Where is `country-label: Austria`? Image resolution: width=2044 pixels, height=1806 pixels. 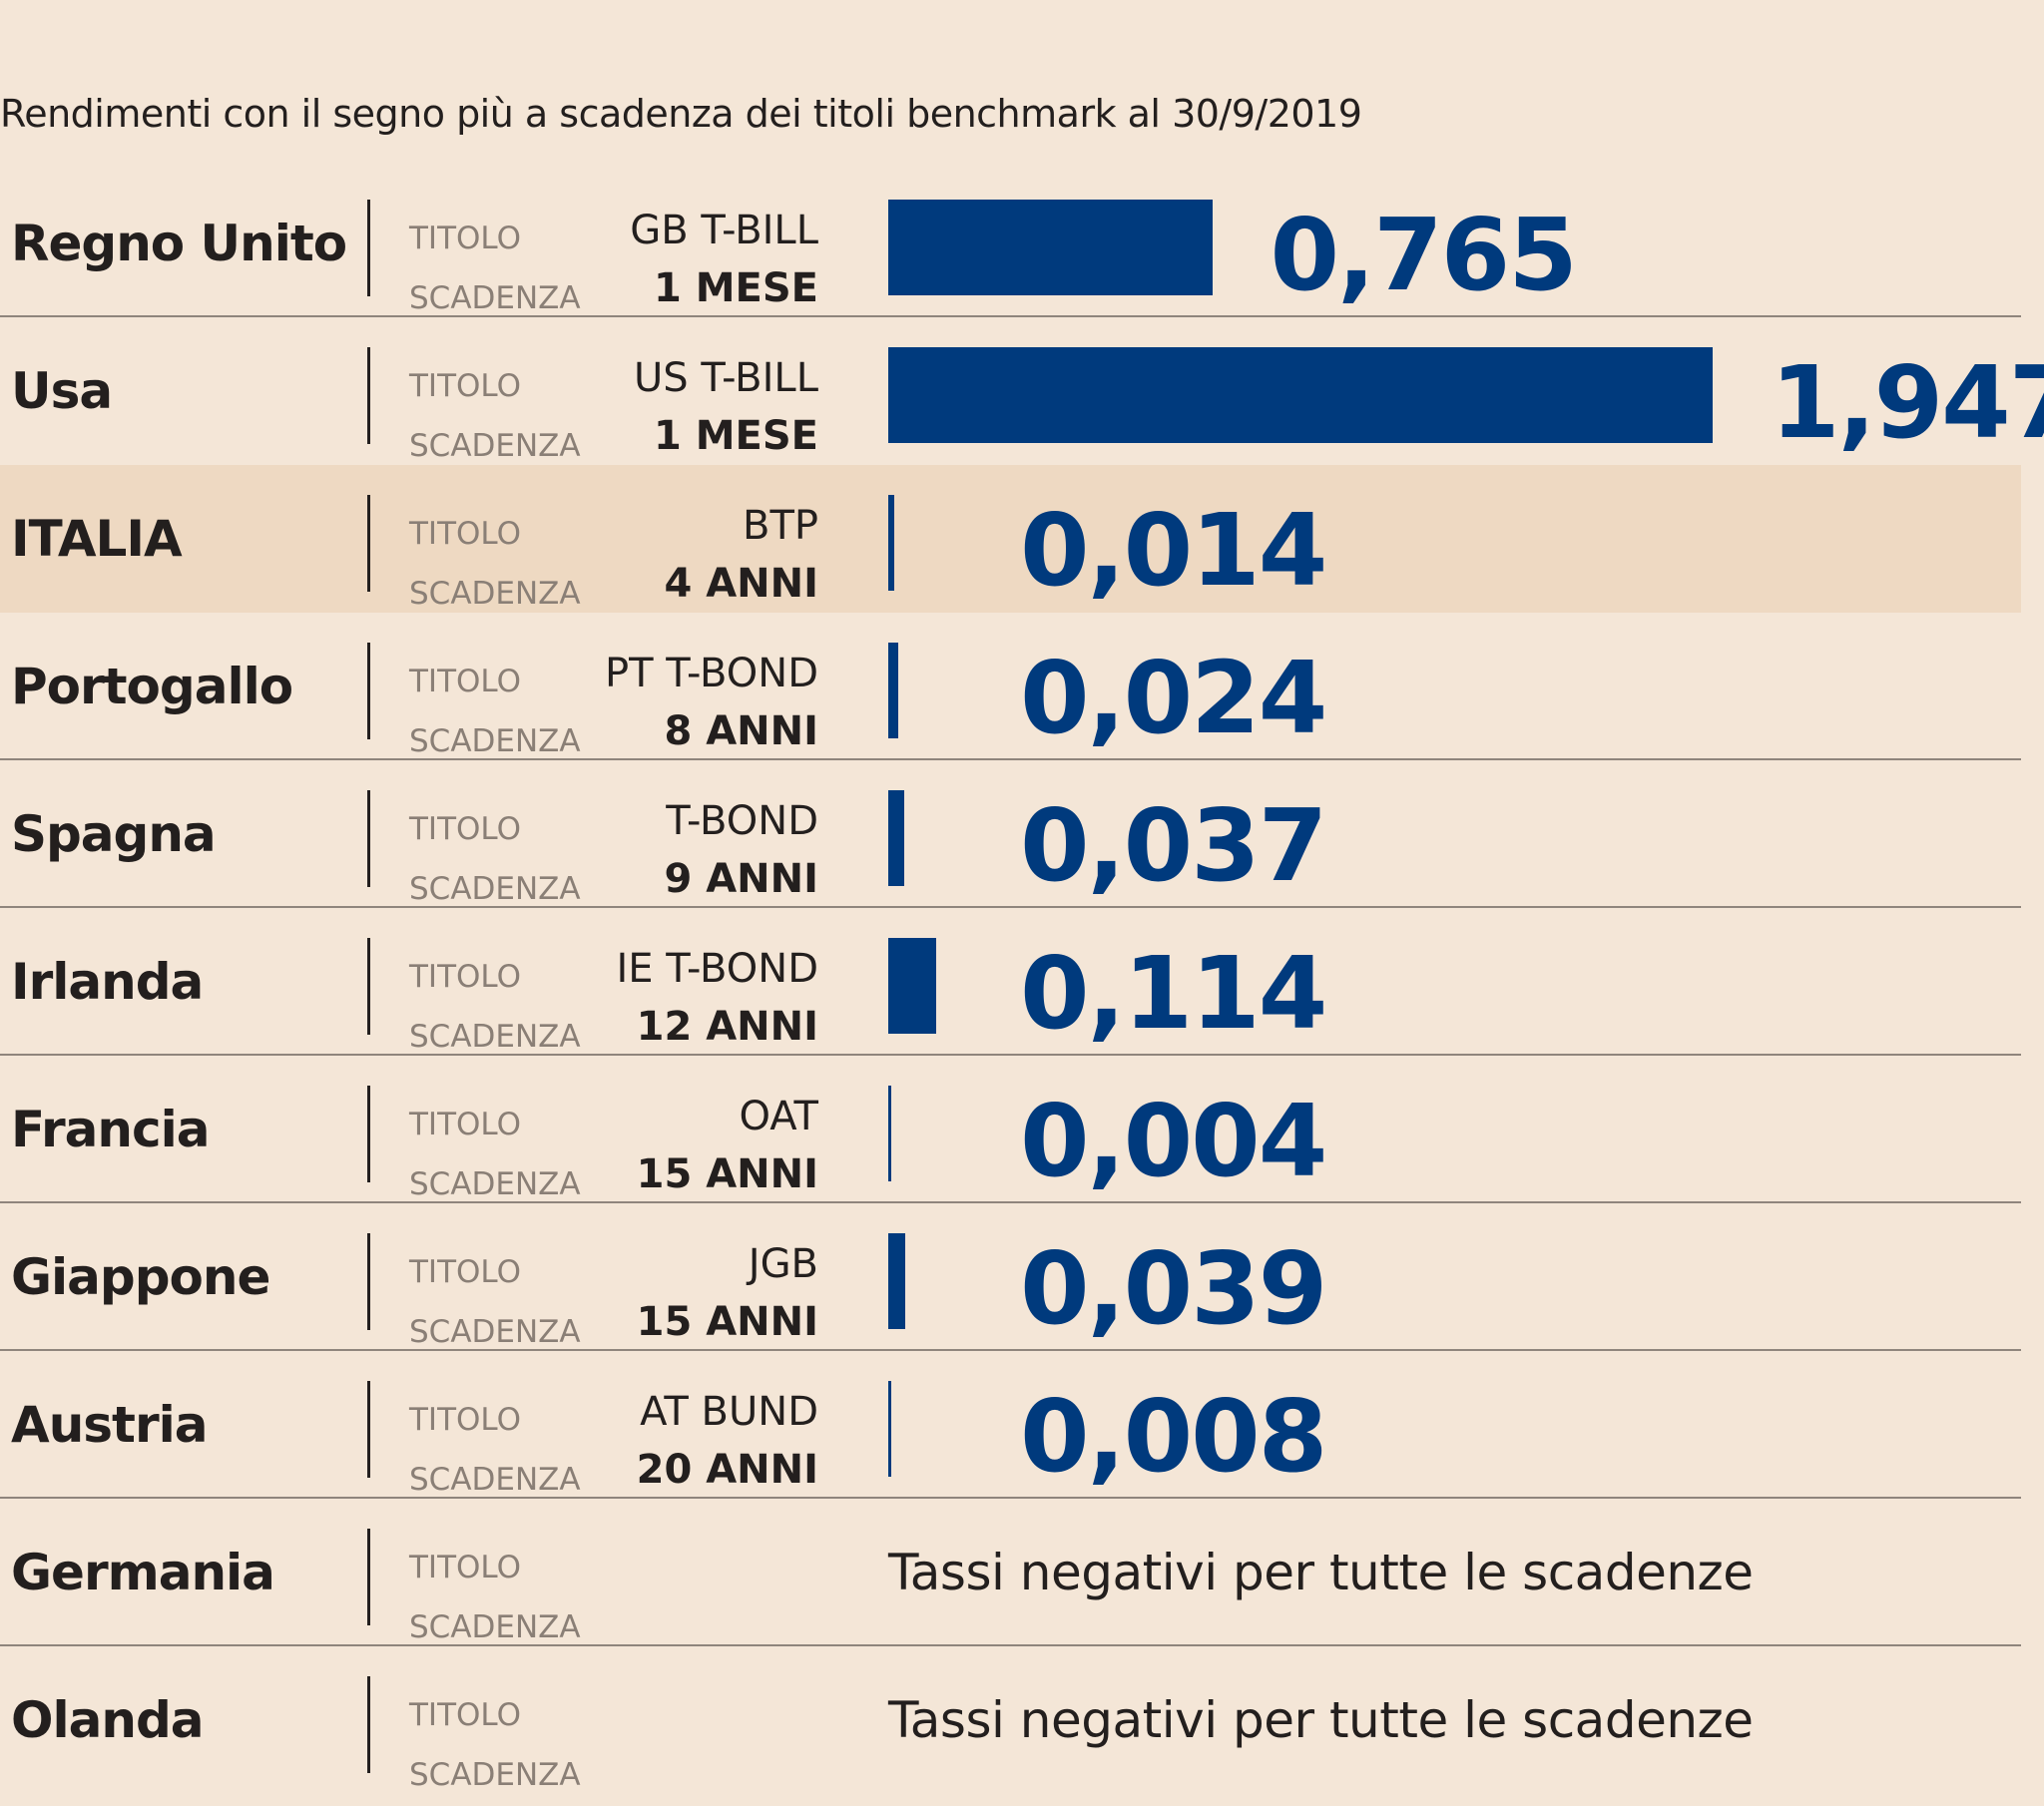
country-label: Austria is located at coordinates (109, 1425).